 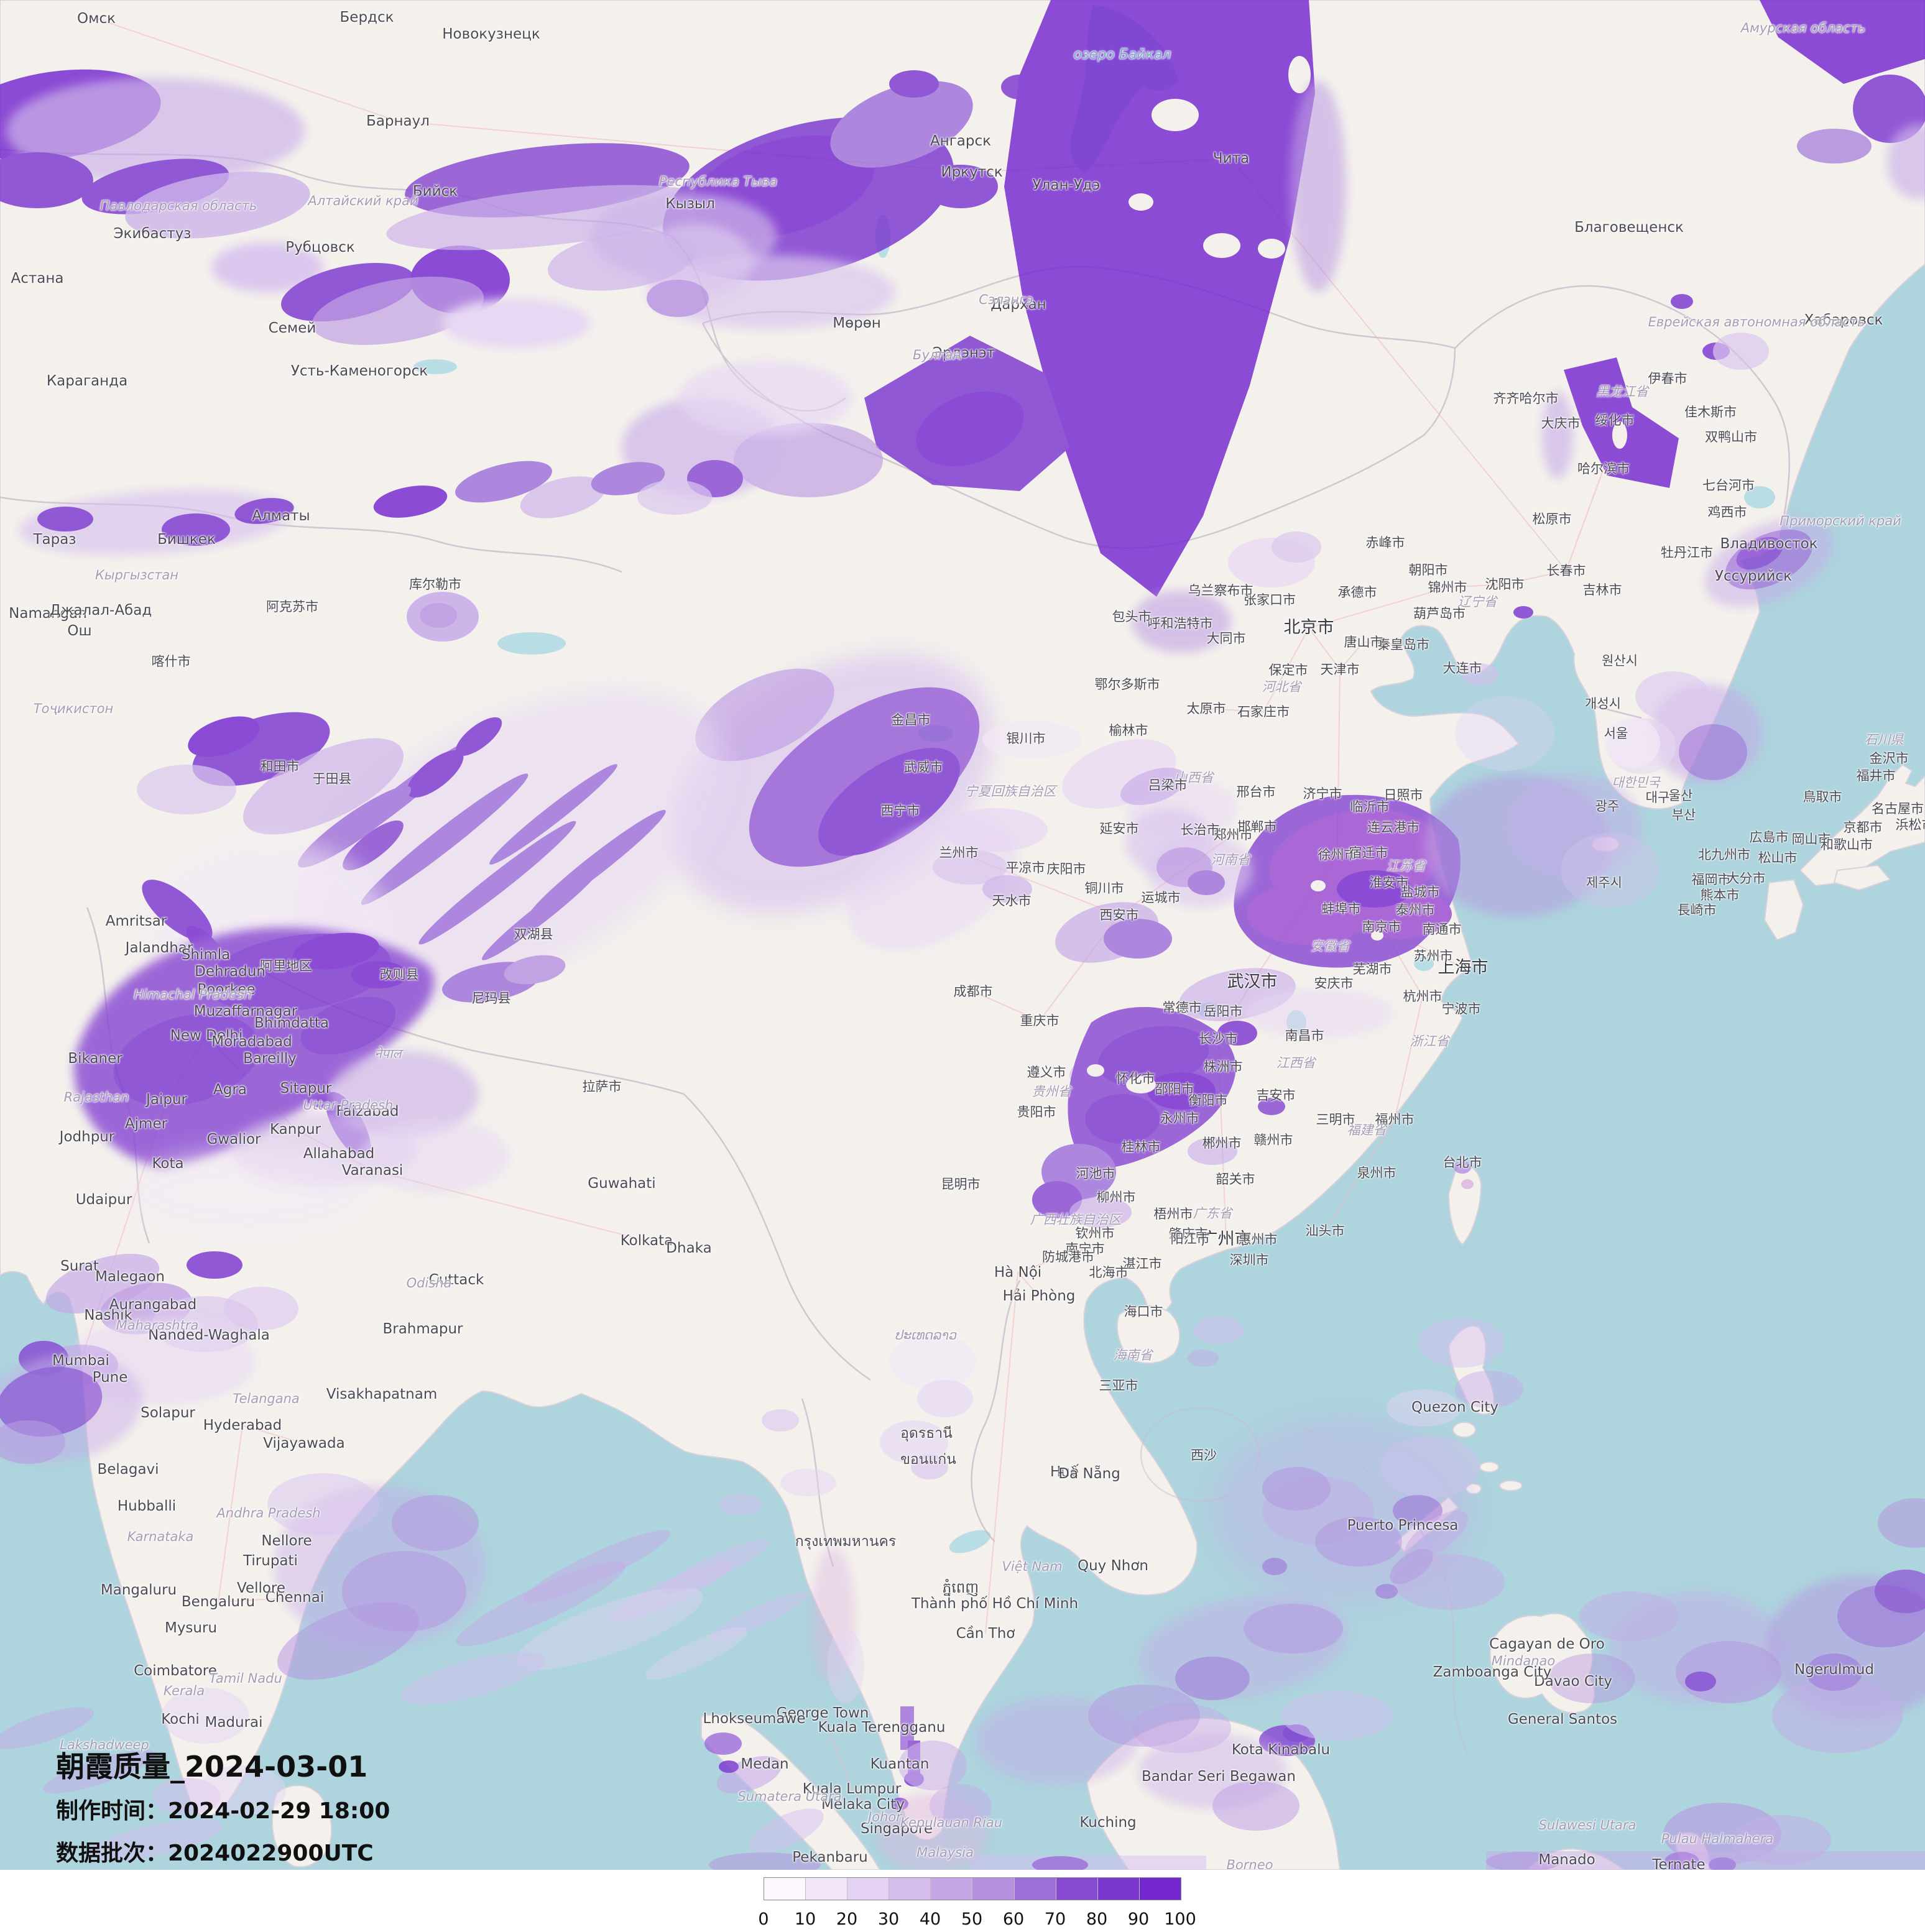 What do you see at coordinates (1097, 1919) in the screenshot?
I see `legend-tick-label: 80` at bounding box center [1097, 1919].